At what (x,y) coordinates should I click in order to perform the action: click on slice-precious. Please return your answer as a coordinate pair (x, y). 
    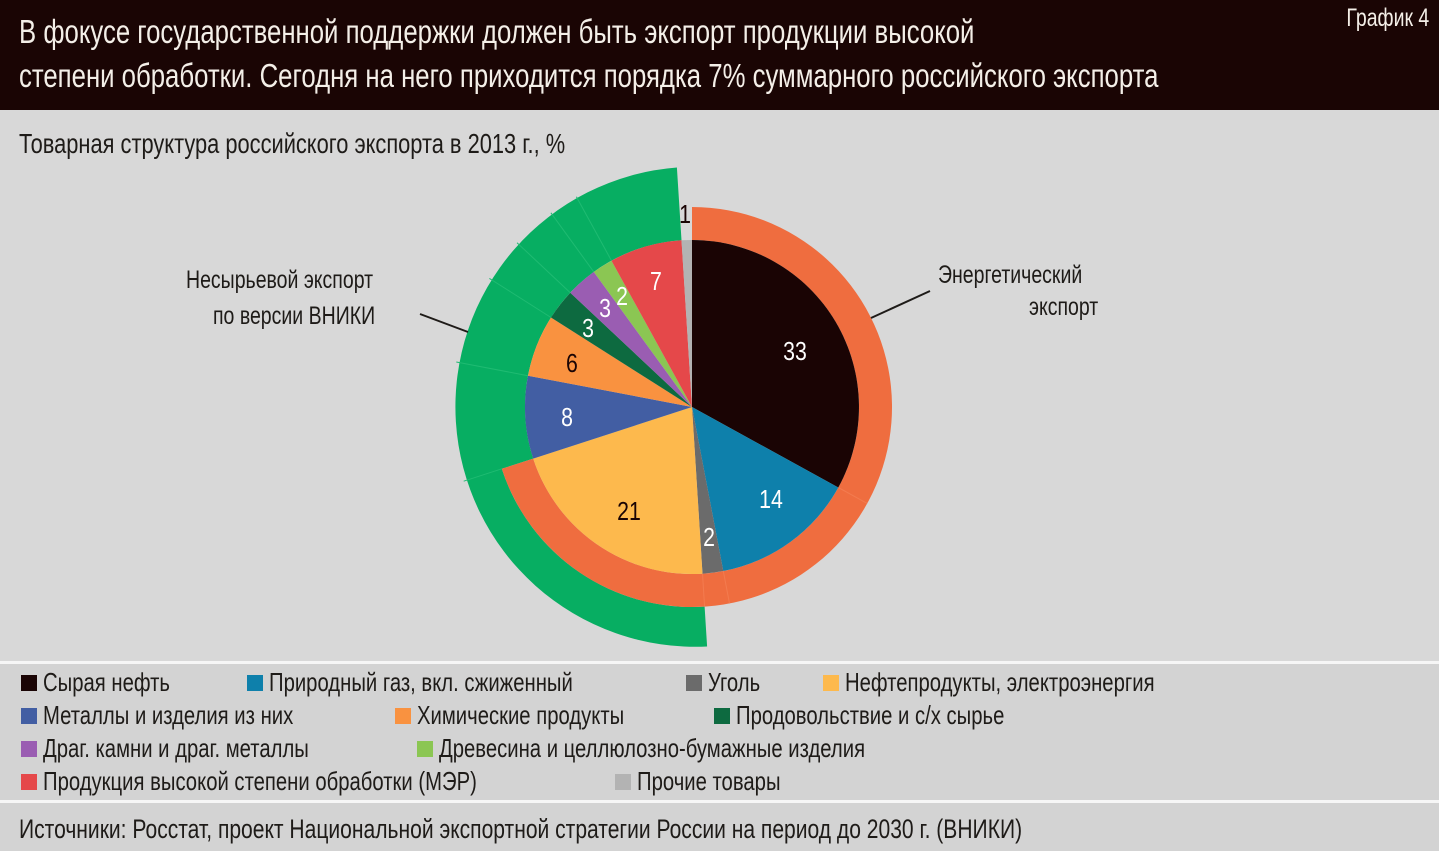
    Looking at the image, I should click on (631, 339).